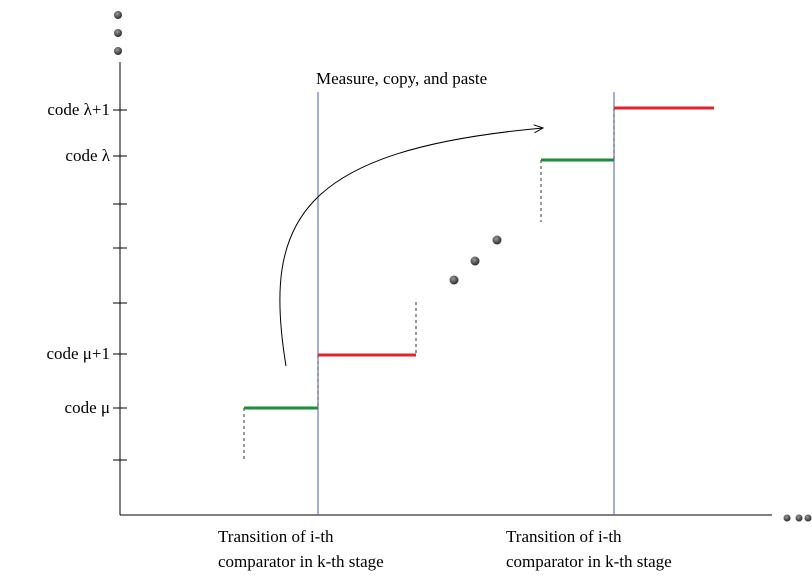  What do you see at coordinates (401, 78) in the screenshot?
I see `annotation-title: Measure, copy, and paste` at bounding box center [401, 78].